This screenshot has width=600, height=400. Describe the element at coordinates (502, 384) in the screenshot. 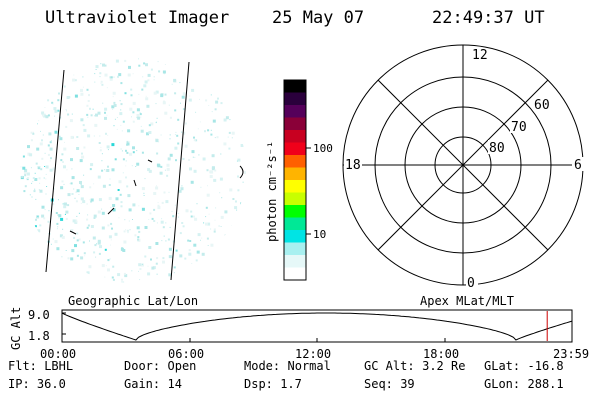

I see `status-label: GLon:` at that location.